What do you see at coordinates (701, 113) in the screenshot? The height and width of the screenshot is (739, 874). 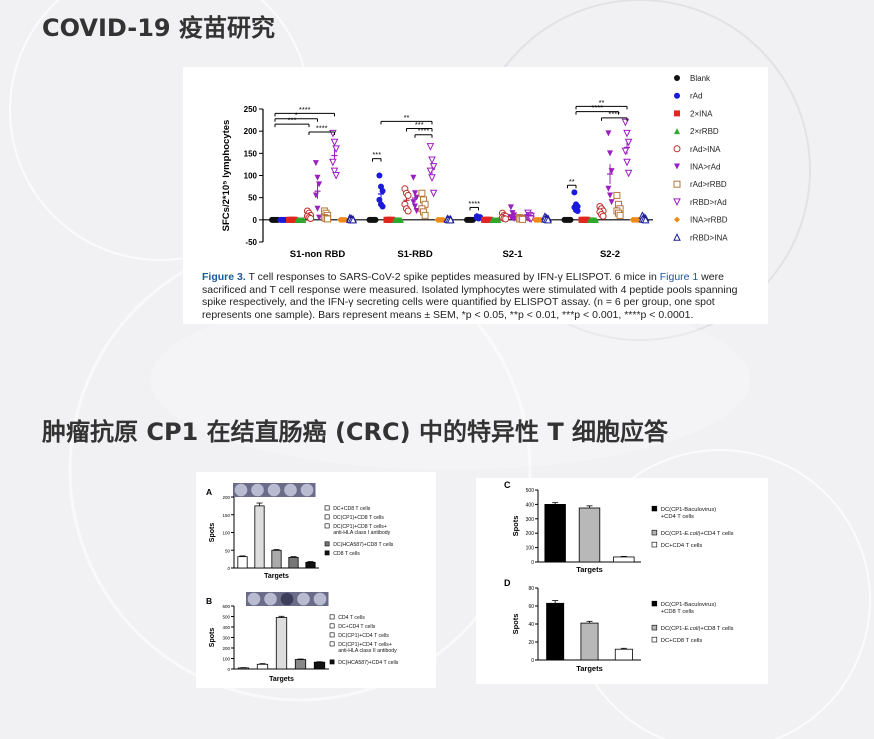 I see `legend-label: 2×INA` at bounding box center [701, 113].